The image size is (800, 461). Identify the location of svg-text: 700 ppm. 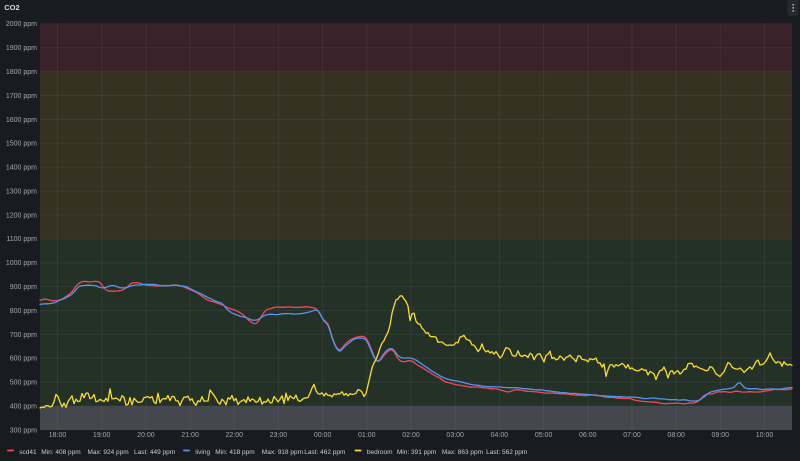
(23, 335).